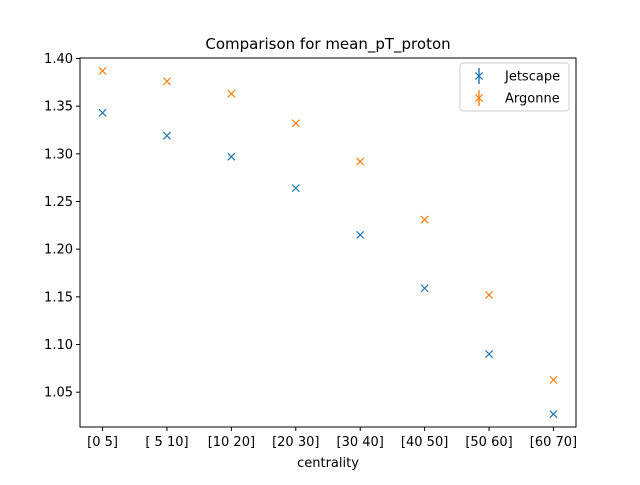  What do you see at coordinates (231, 442) in the screenshot?
I see `x-tick-label: [10 20]` at bounding box center [231, 442].